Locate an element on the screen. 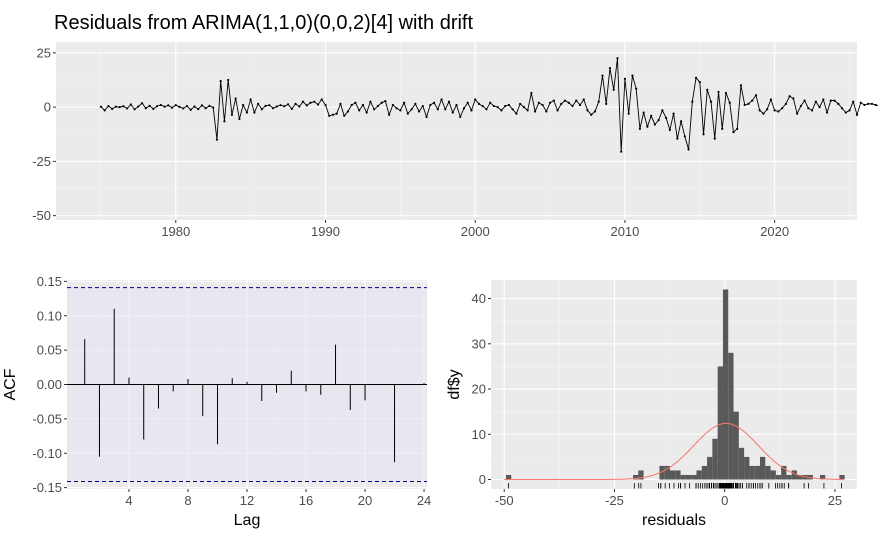  acf-y-tick-label: 0.00 is located at coordinates (49, 384).